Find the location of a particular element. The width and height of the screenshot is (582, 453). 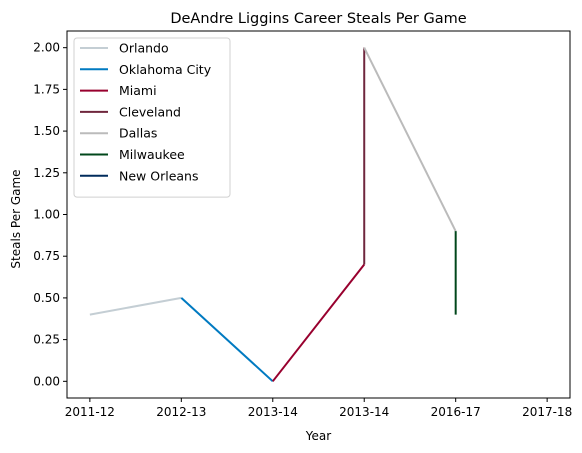

y-tick-label: 0.25 is located at coordinates (46, 340).